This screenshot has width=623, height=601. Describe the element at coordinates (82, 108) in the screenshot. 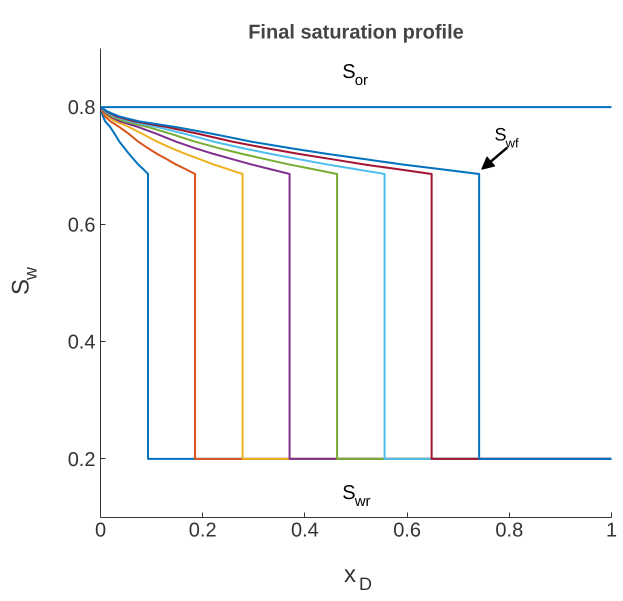

I see `y-tick-label: 0.8` at that location.